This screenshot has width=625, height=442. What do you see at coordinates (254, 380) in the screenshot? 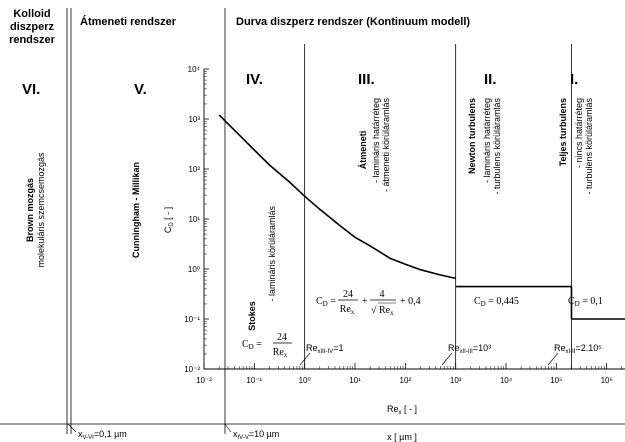
I see `x-tick-label: 10⁻¹` at bounding box center [254, 380].